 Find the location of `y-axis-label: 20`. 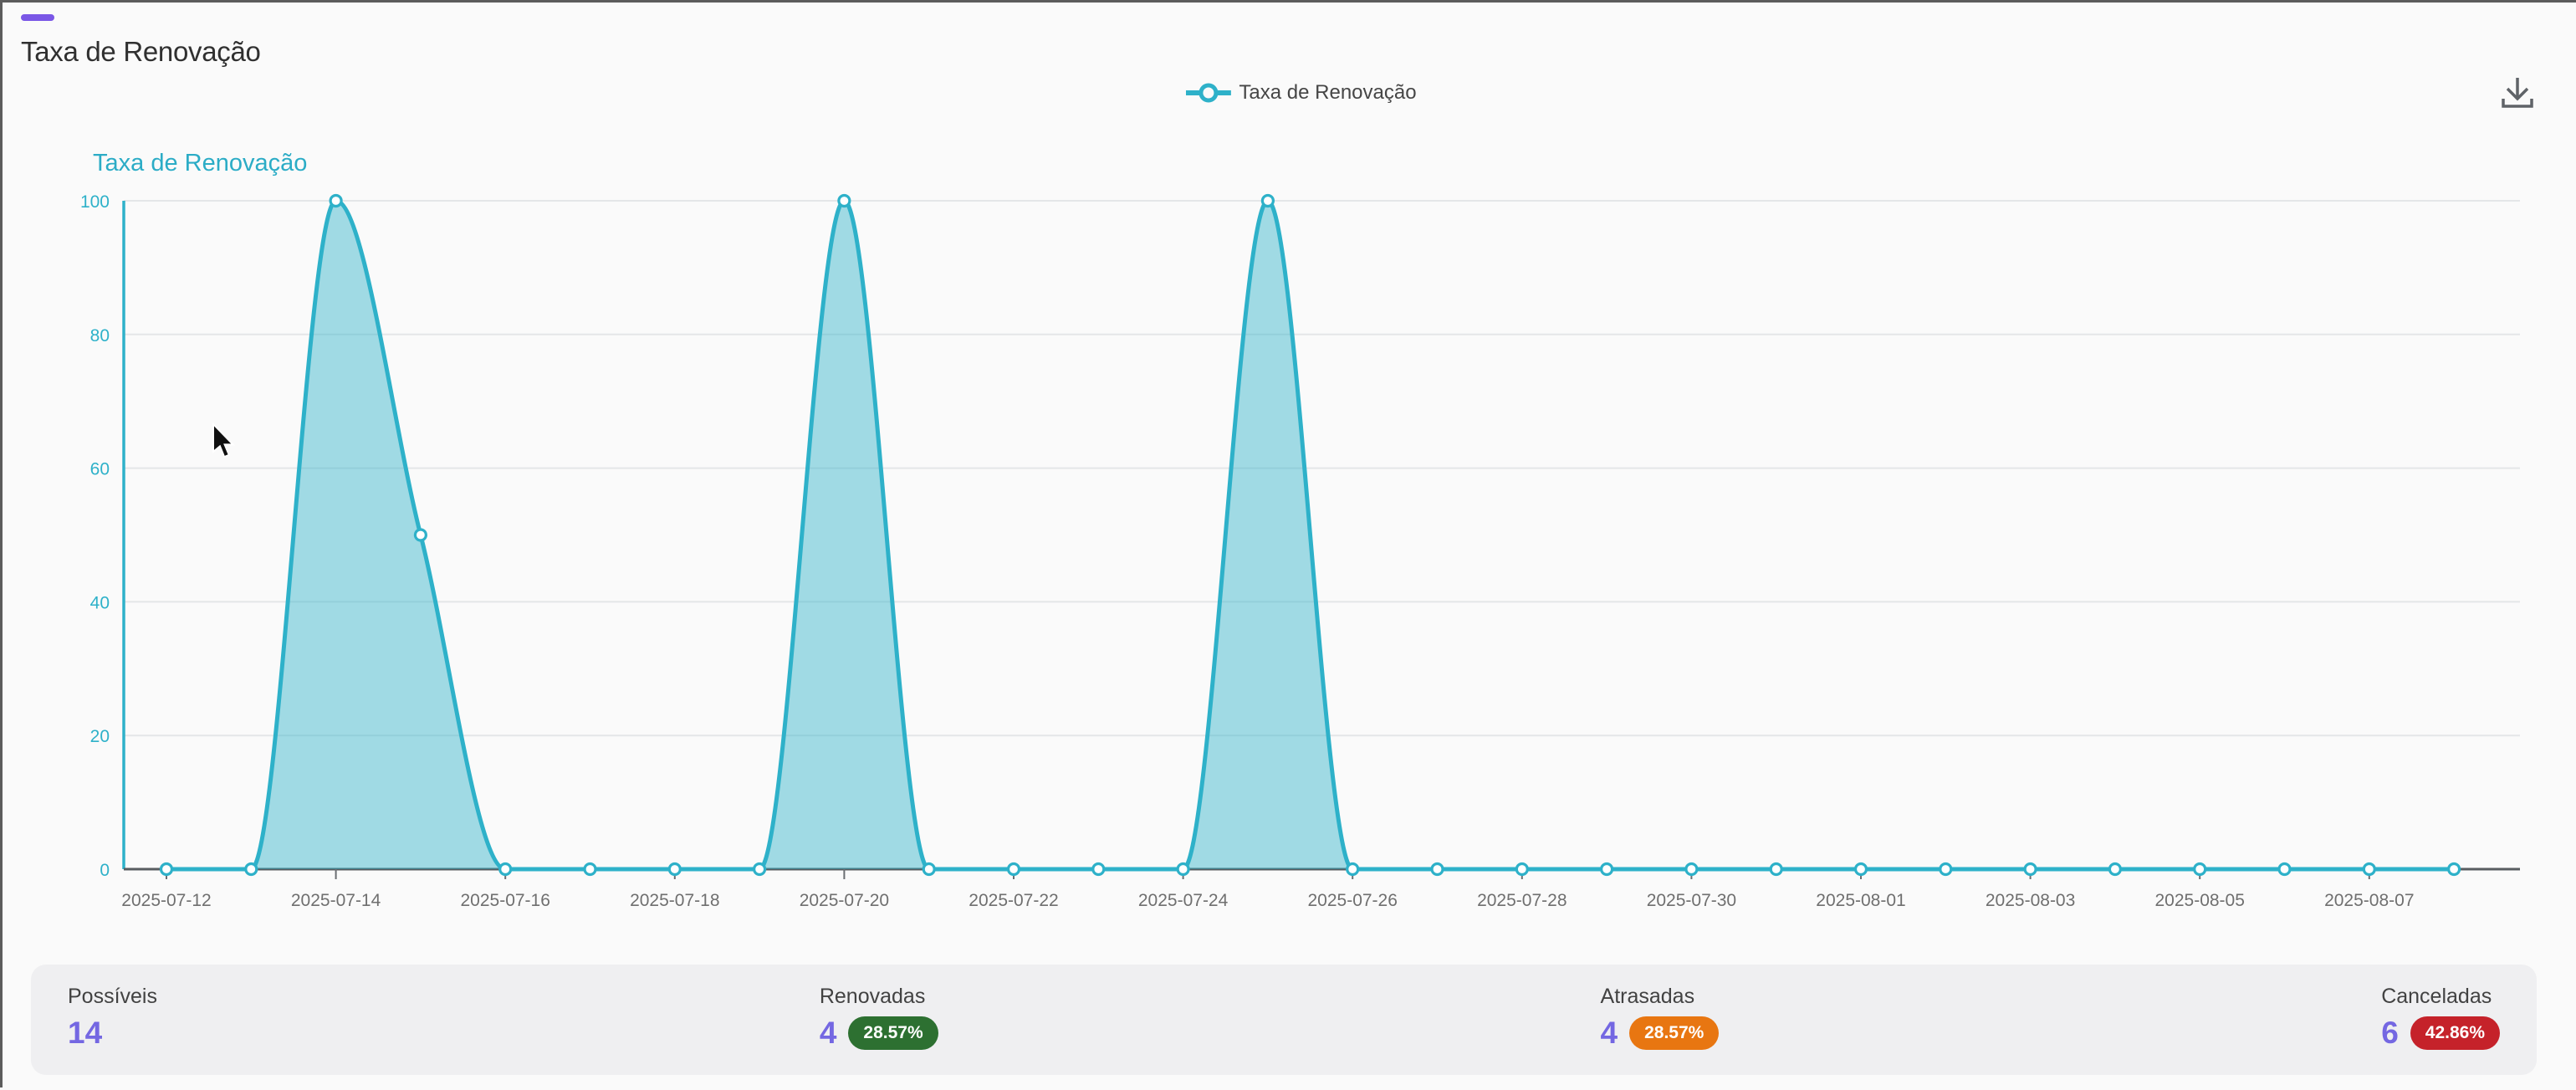

y-axis-label: 20 is located at coordinates (100, 737).